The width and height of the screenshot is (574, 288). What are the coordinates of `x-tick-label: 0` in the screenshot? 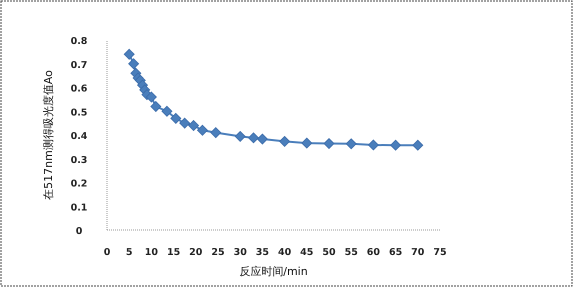 It's located at (107, 252).